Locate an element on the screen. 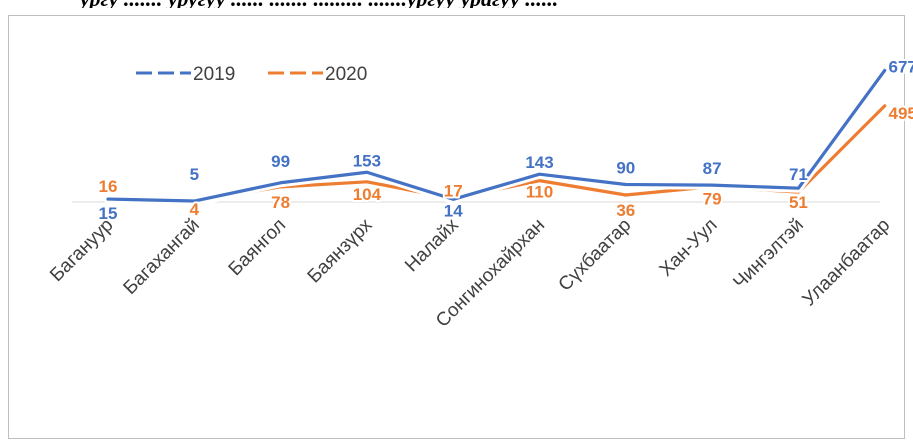 This screenshot has height=444, width=913. data-label-2019-5: 143 is located at coordinates (539, 162).